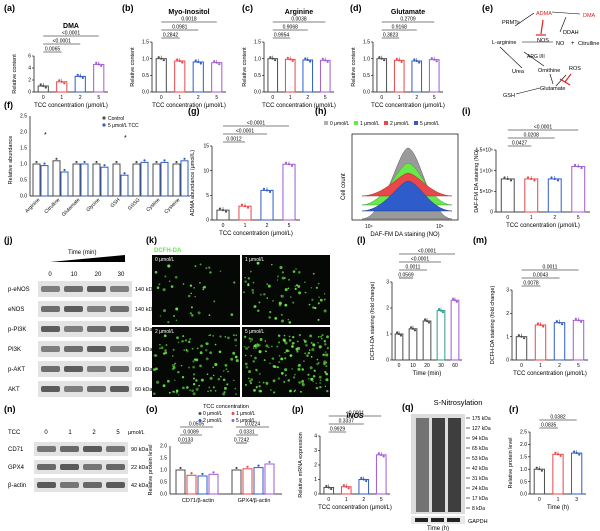 The width and height of the screenshot is (600, 531). Describe the element at coordinates (19, 290) in the screenshot. I see `blot-row-label: p-eNOS` at that location.